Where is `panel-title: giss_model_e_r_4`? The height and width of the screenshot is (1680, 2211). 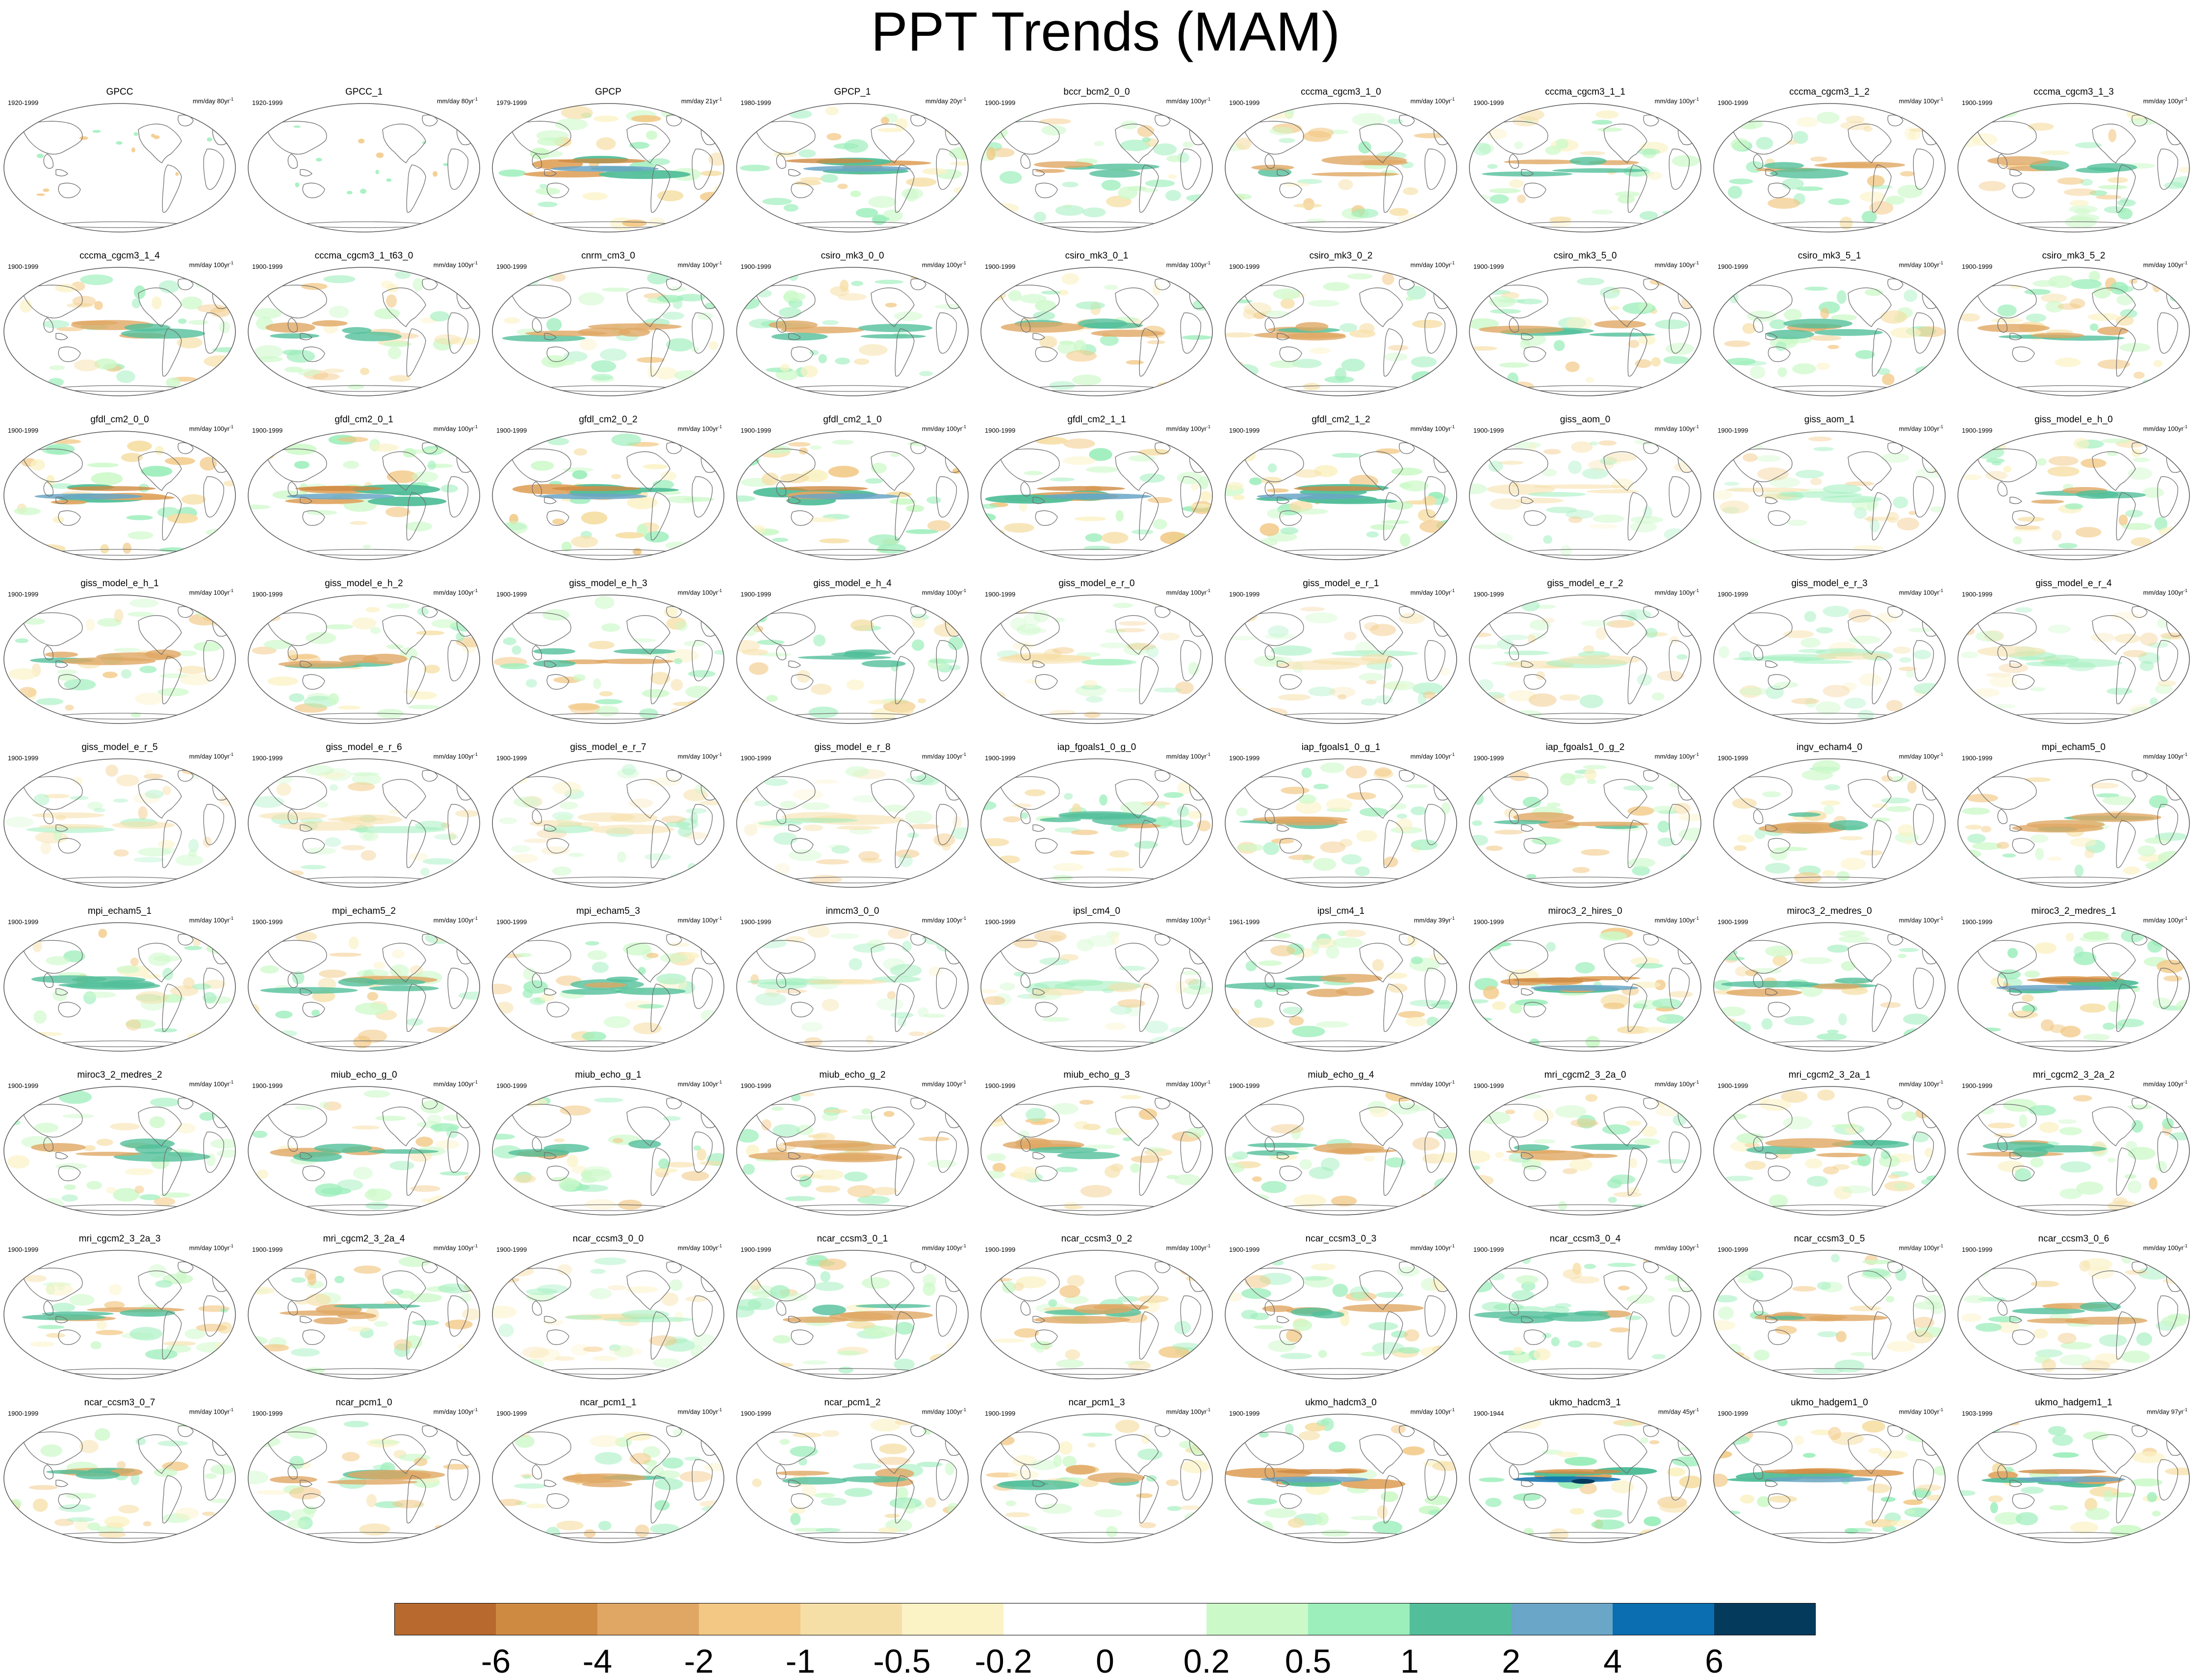 panel-title: giss_model_e_r_4 is located at coordinates (2074, 583).